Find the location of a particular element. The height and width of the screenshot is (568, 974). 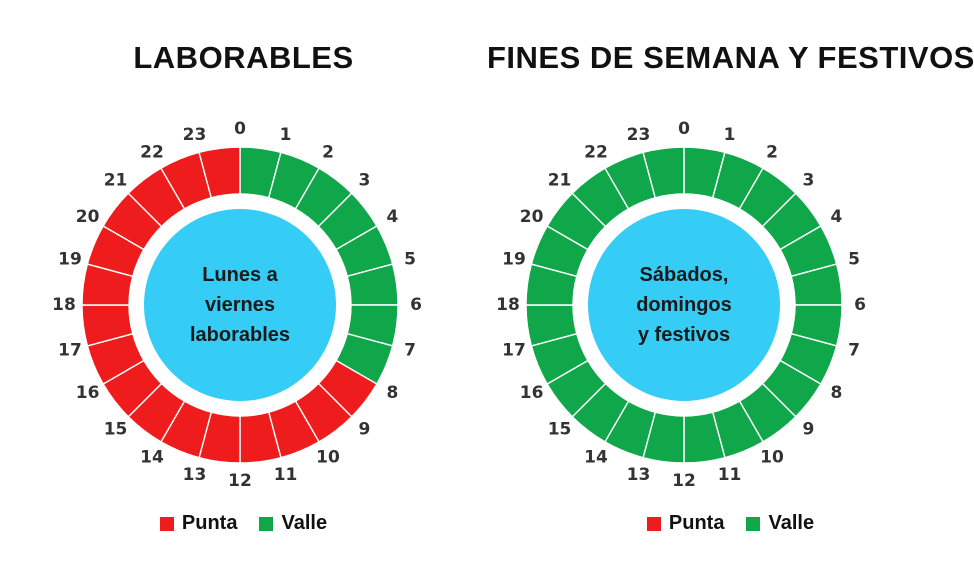

legend-laborables: Punta Valle is located at coordinates (243, 523).